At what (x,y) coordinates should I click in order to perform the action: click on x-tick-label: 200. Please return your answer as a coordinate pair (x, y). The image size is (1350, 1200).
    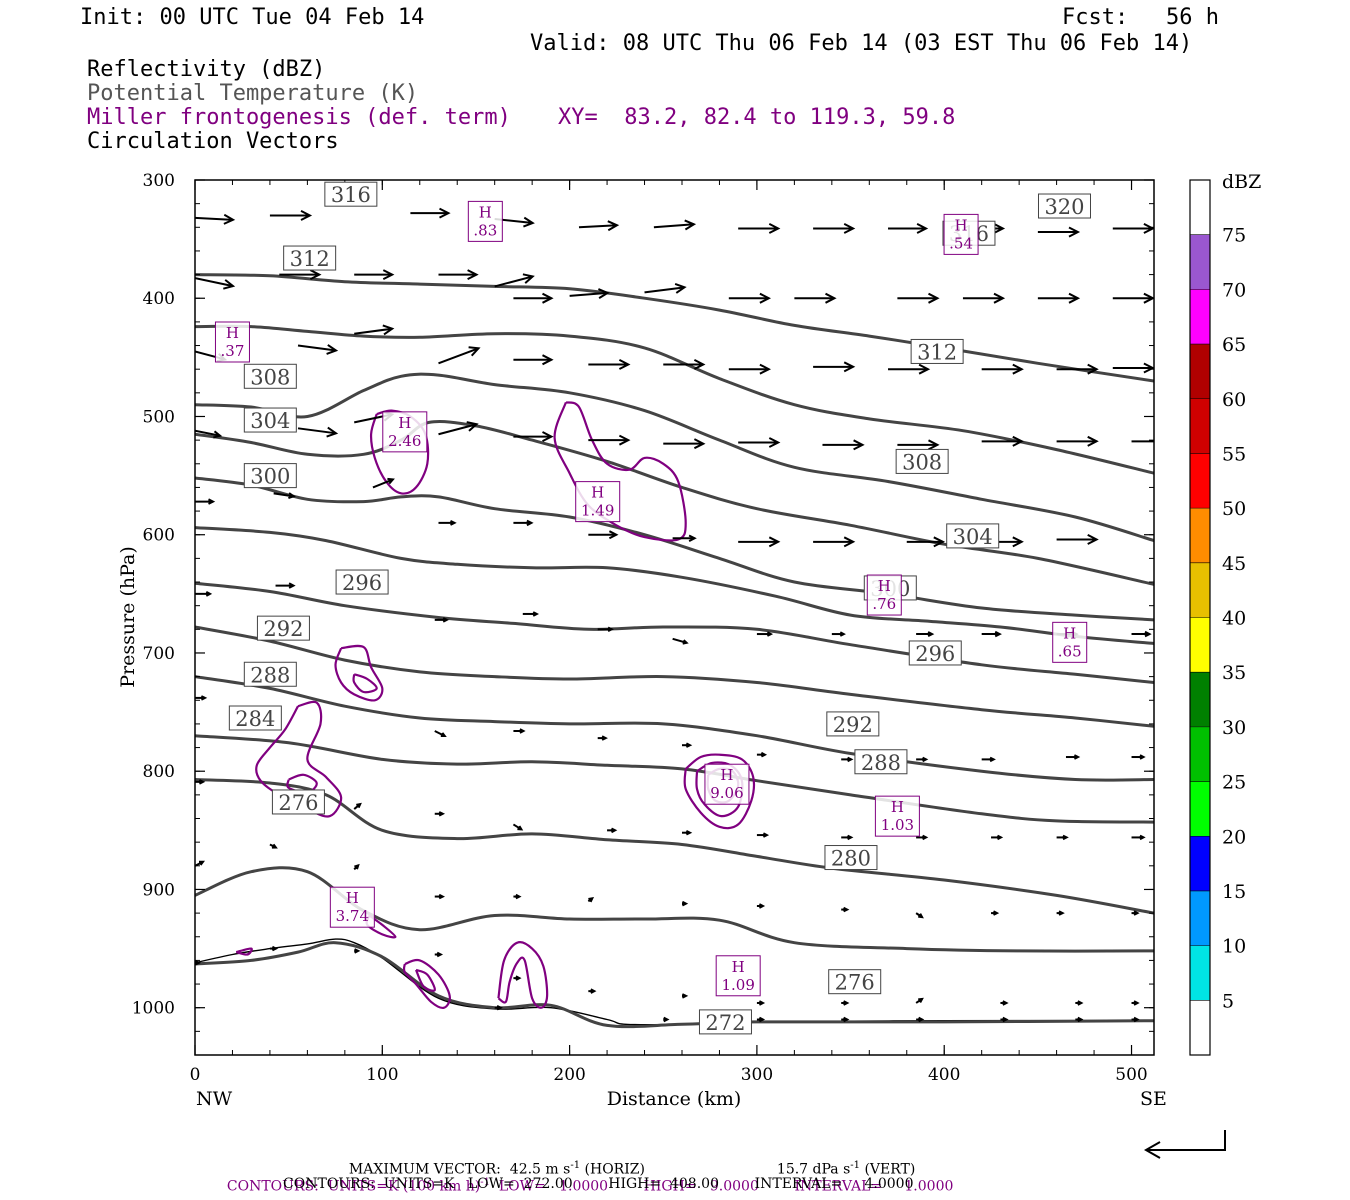
    Looking at the image, I should click on (569, 1075).